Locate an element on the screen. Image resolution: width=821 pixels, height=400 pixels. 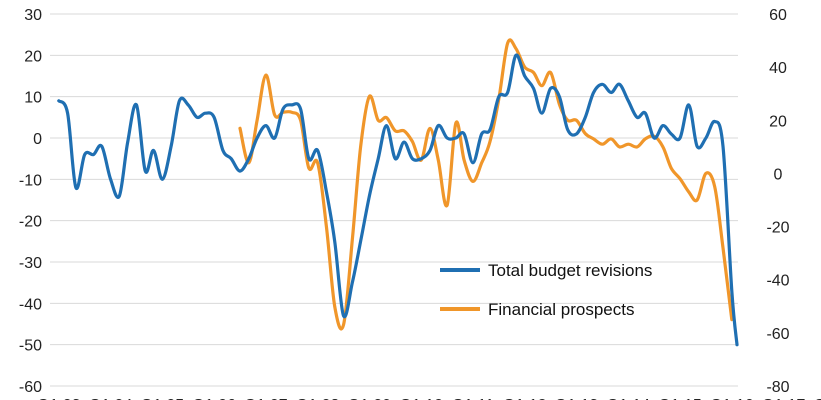
right-tick-label: 0 is located at coordinates (778, 174).